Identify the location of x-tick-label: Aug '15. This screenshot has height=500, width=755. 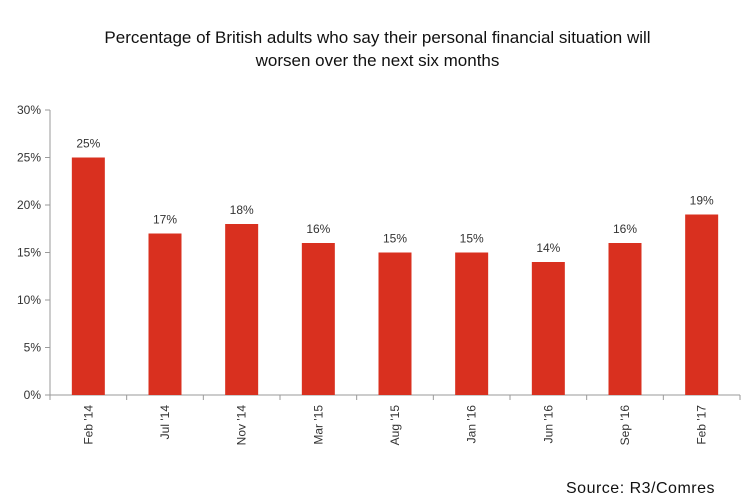
(395, 425).